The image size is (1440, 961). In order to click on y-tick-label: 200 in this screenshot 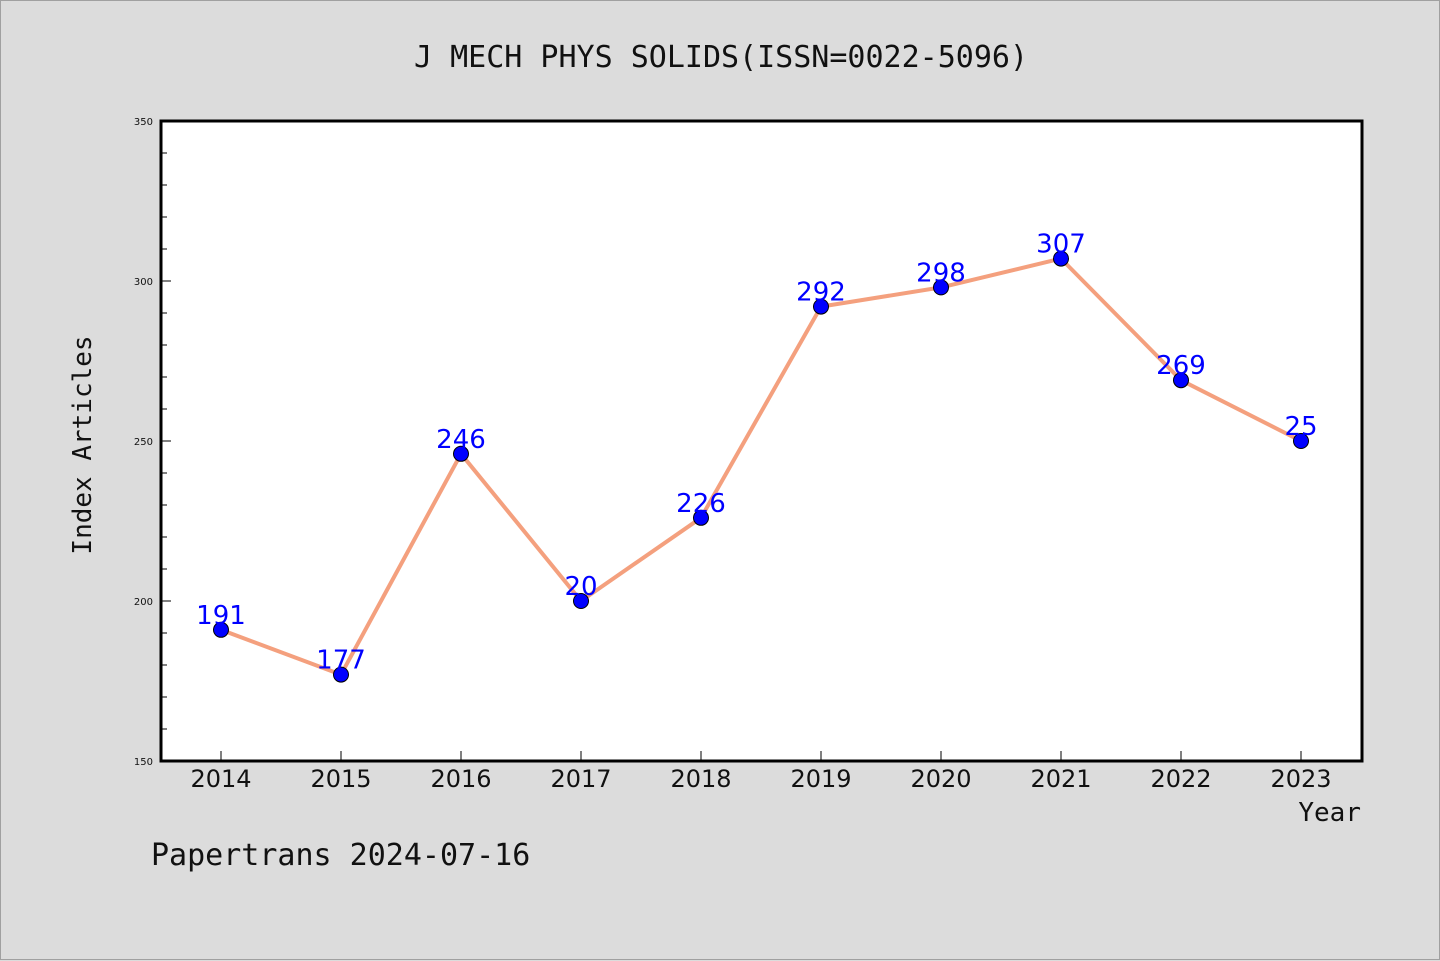, I will do `click(143, 602)`.